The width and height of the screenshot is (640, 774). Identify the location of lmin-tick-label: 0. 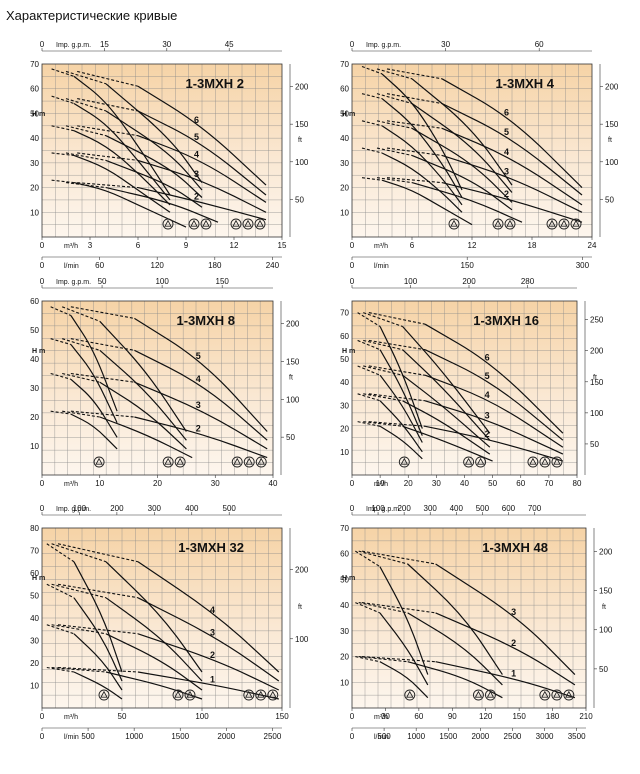
(42, 736).